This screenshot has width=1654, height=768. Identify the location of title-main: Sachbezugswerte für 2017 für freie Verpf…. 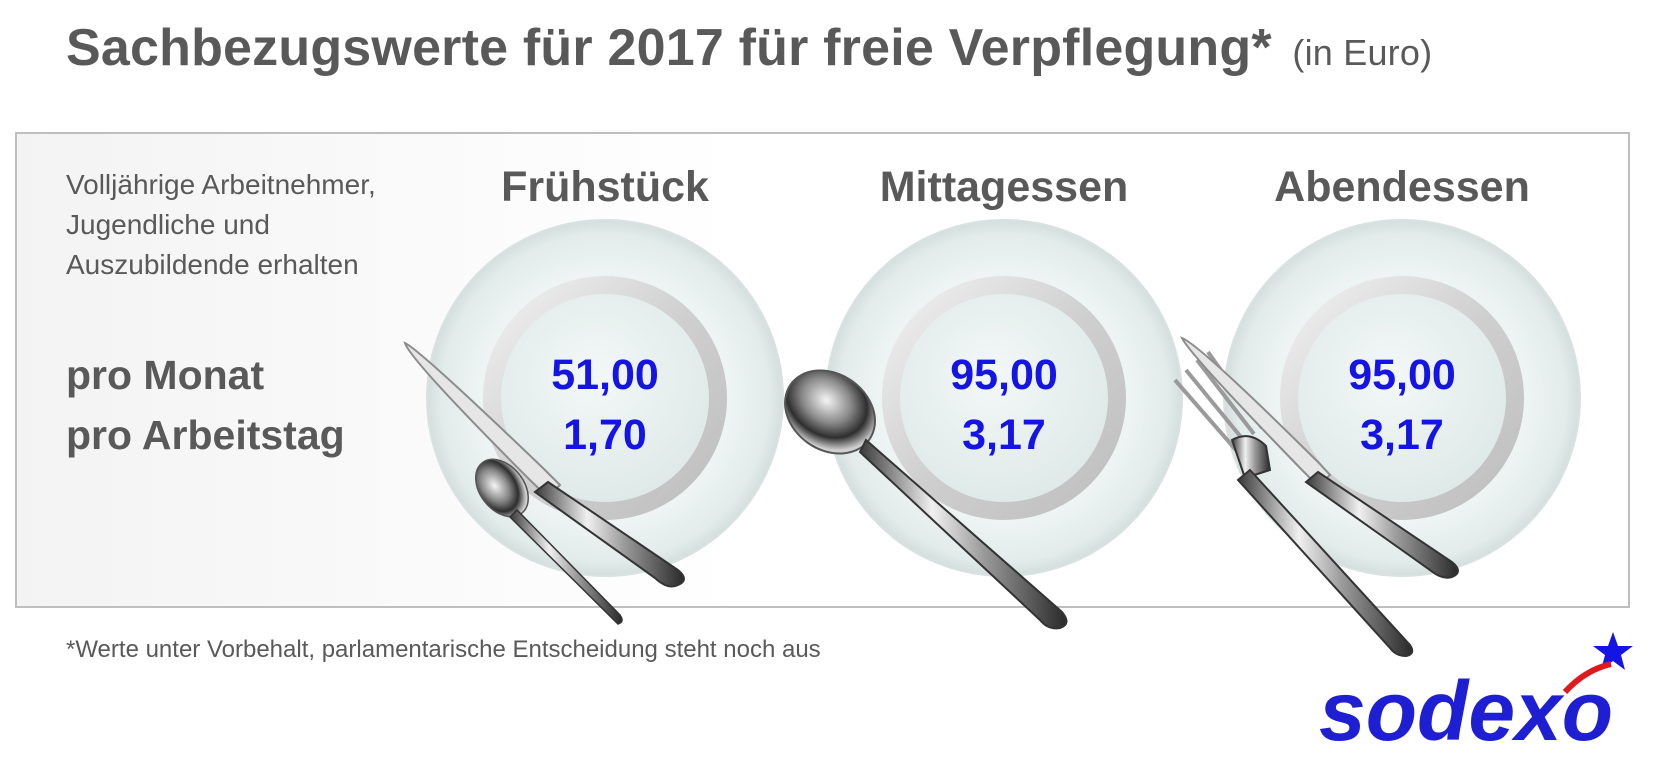
(669, 48).